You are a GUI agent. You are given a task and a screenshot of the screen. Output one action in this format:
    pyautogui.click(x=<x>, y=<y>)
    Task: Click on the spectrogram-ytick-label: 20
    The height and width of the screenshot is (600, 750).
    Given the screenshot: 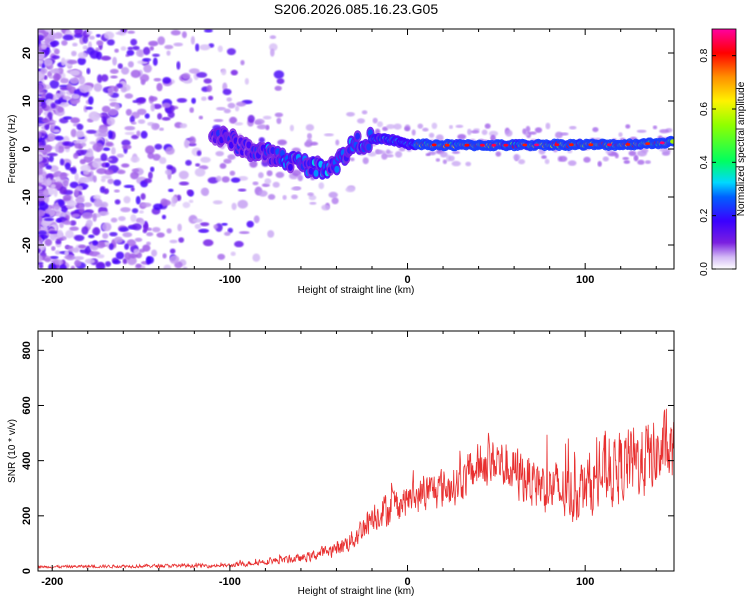 What is the action you would take?
    pyautogui.click(x=27, y=53)
    